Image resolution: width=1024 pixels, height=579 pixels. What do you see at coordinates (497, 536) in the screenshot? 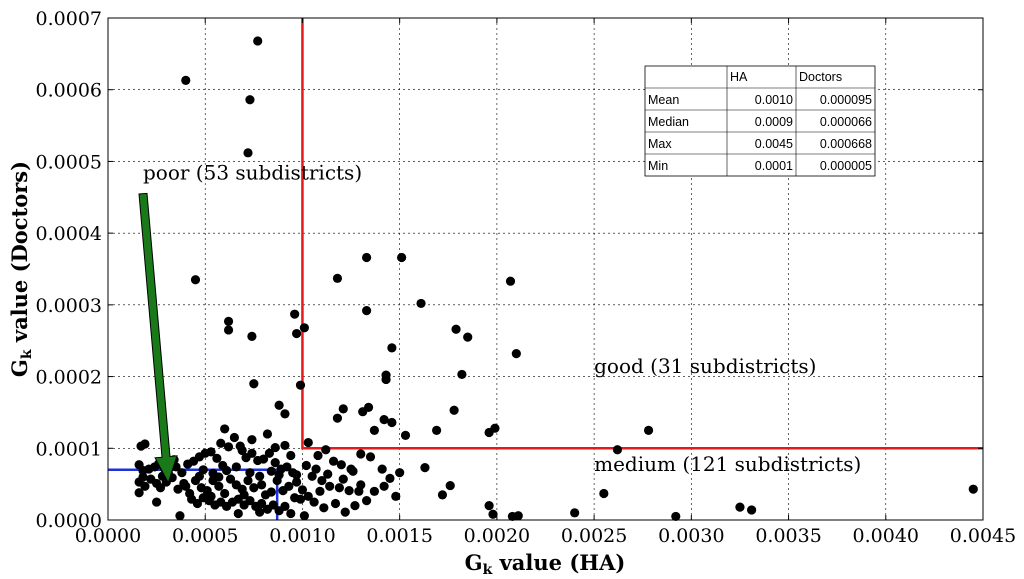
I see `x-tick-label: 0.0020` at bounding box center [497, 536].